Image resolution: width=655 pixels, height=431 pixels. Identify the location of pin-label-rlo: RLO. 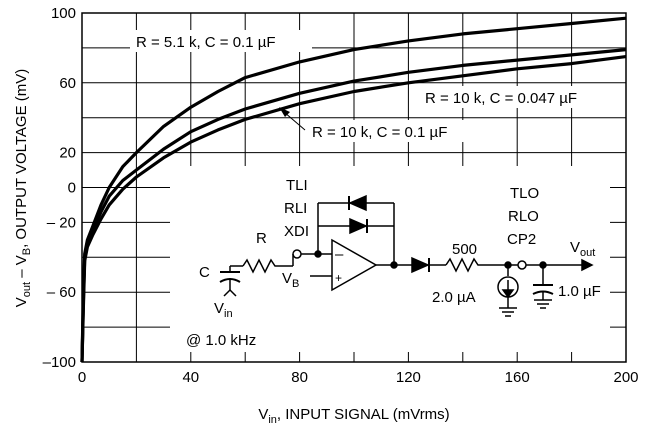
(523, 216).